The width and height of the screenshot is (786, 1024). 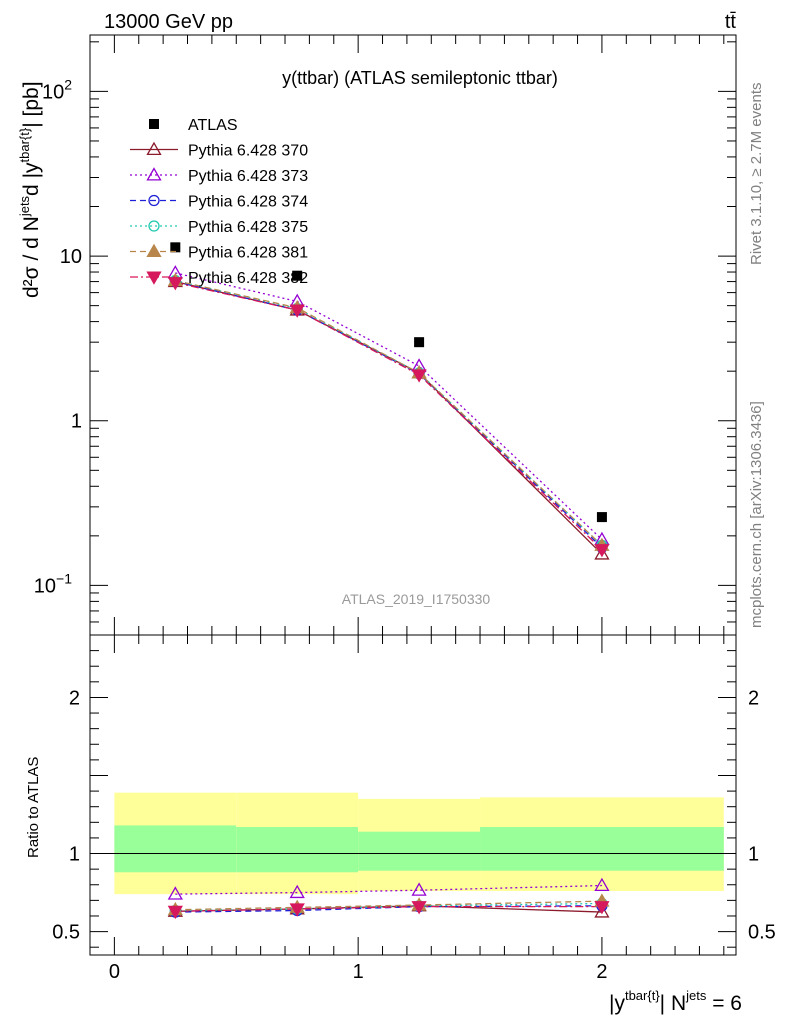 What do you see at coordinates (64, 578) in the screenshot?
I see `main-y-tick-exp: −1` at bounding box center [64, 578].